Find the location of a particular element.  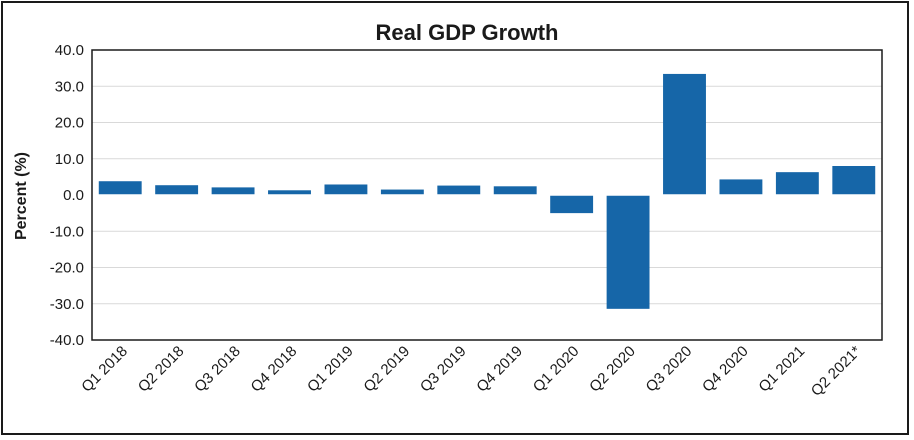

x-tick-label: Q2 2021* is located at coordinates (836, 371).